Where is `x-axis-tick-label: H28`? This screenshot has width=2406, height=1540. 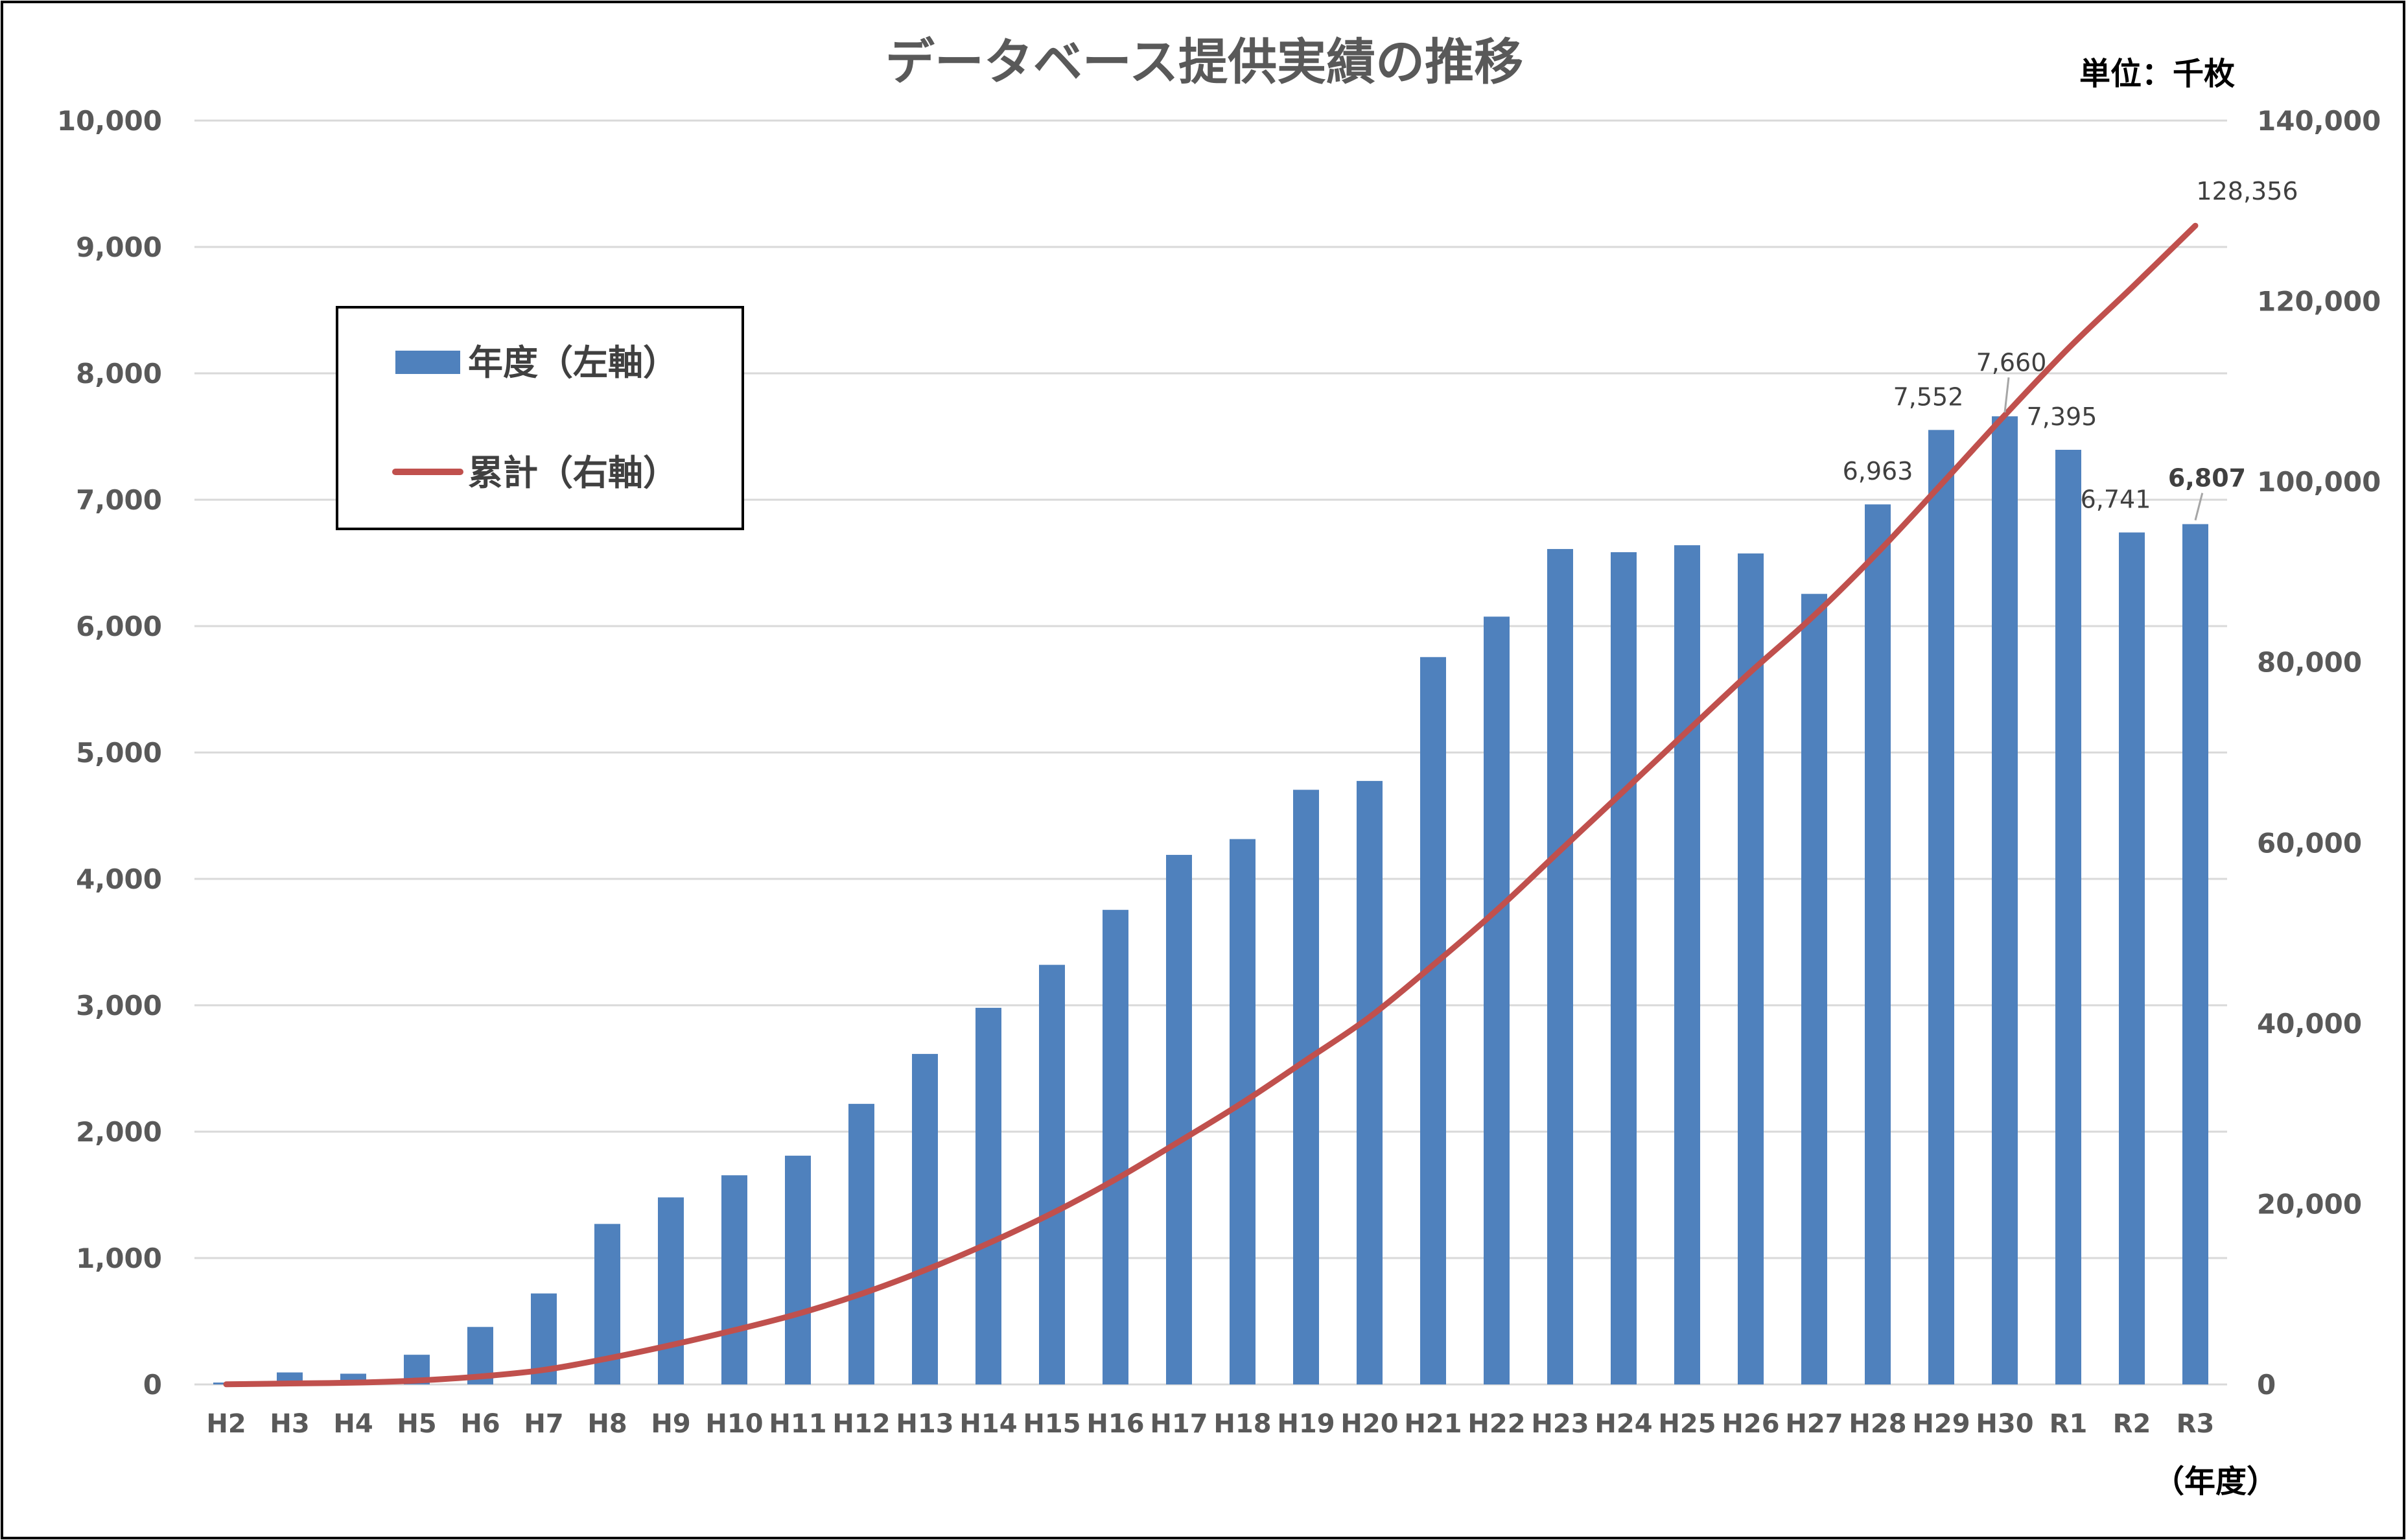 x-axis-tick-label: H28 is located at coordinates (1877, 1424).